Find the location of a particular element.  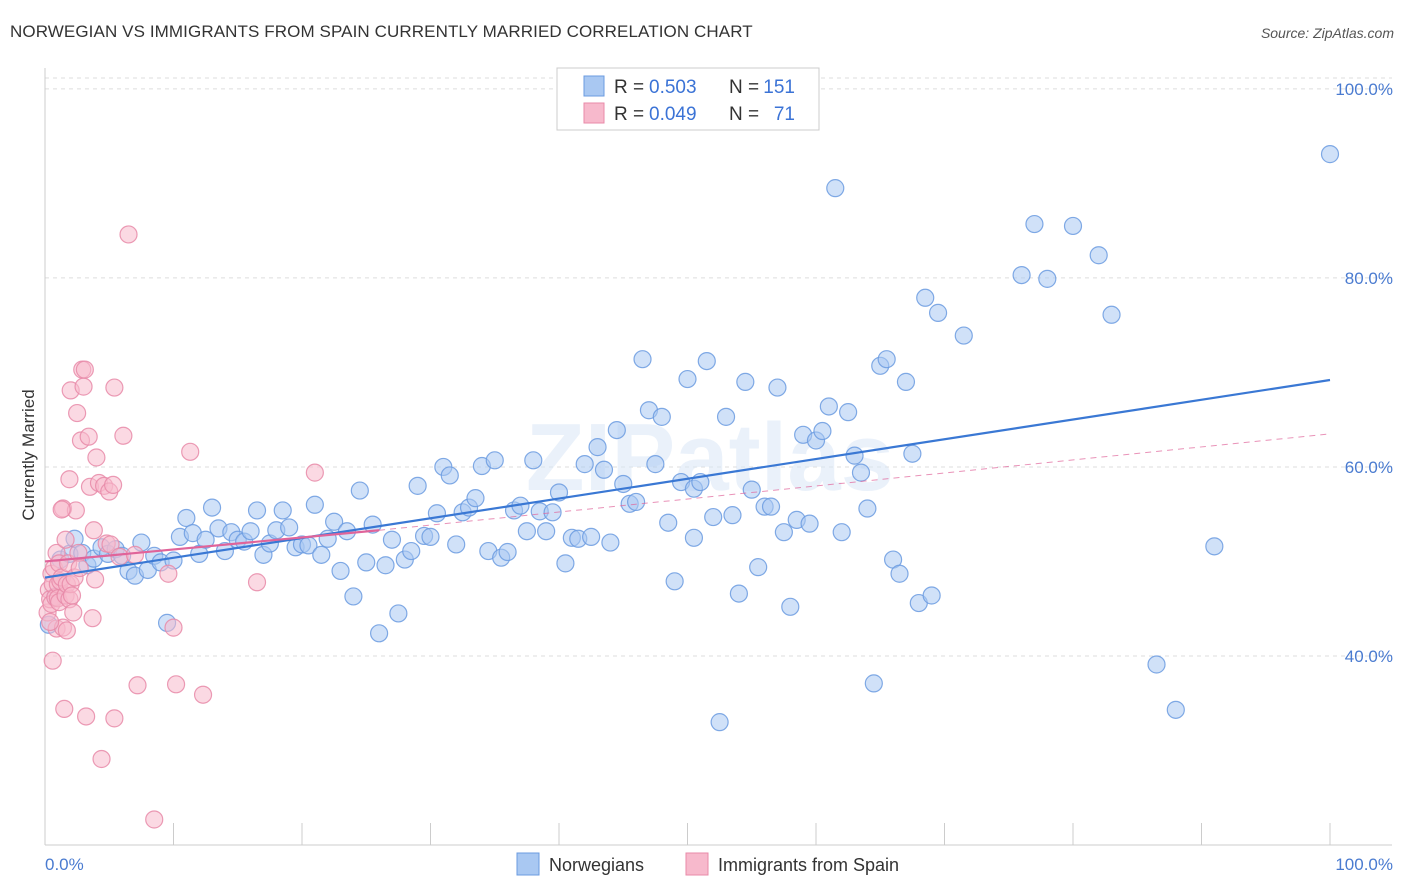

spain-trend-line-dashed is located at coordinates (855, 482).